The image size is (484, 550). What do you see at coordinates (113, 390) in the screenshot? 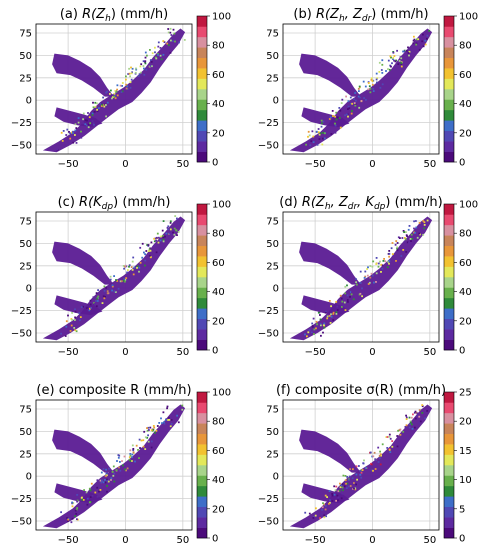
I see `panel-title: (e) composite R (mm/h)` at bounding box center [113, 390].